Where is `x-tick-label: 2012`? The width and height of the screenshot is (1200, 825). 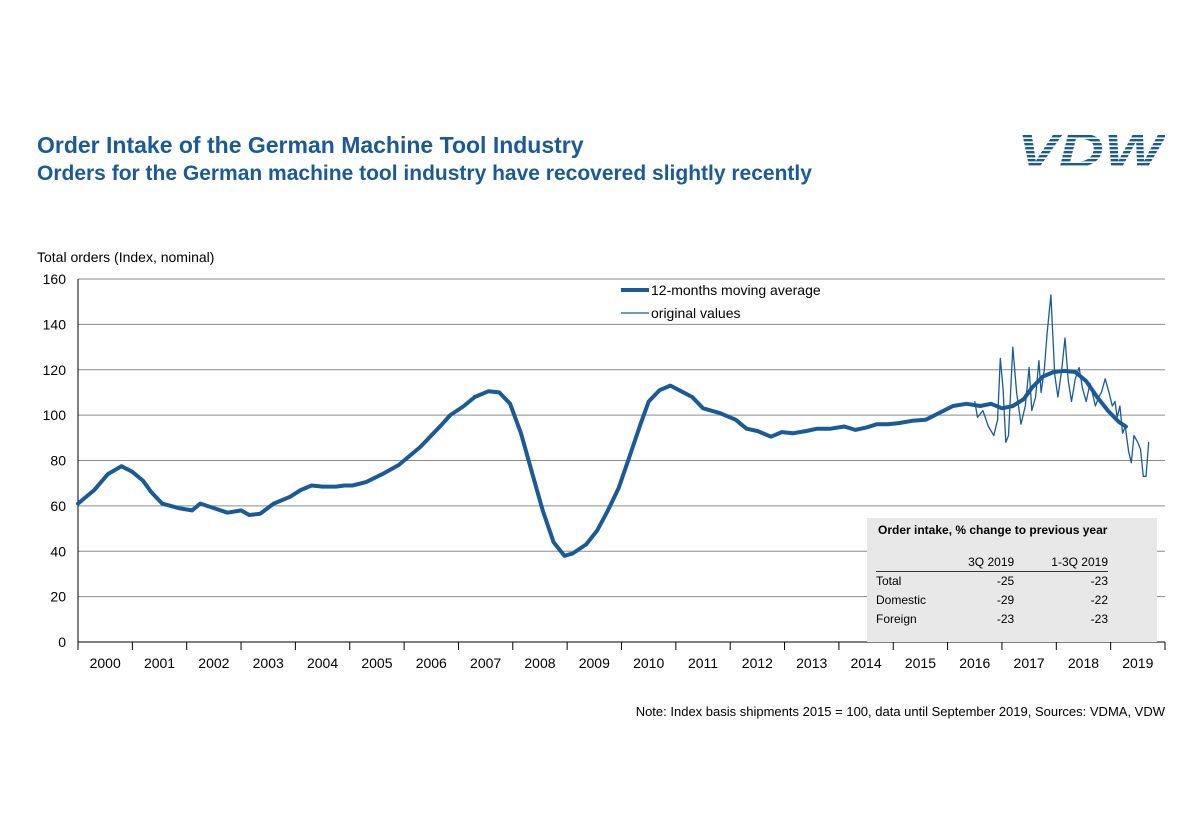
x-tick-label: 2012 is located at coordinates (757, 663).